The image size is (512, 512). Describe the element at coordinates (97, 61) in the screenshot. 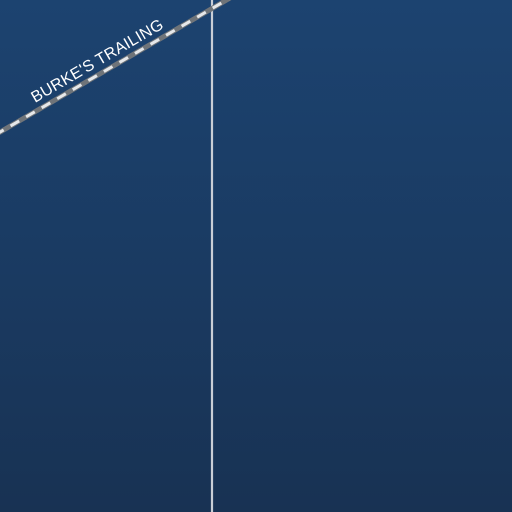

I see `trail-label: BURKE'S TRAILING` at that location.